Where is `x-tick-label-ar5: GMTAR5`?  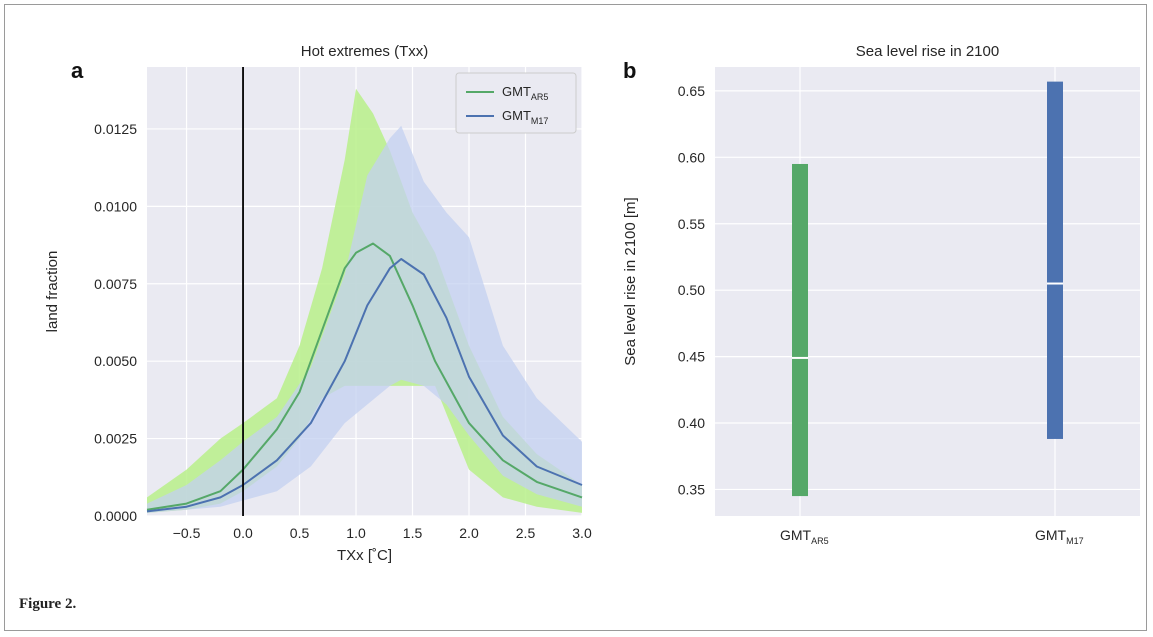 x-tick-label-ar5: GMTAR5 is located at coordinates (804, 536).